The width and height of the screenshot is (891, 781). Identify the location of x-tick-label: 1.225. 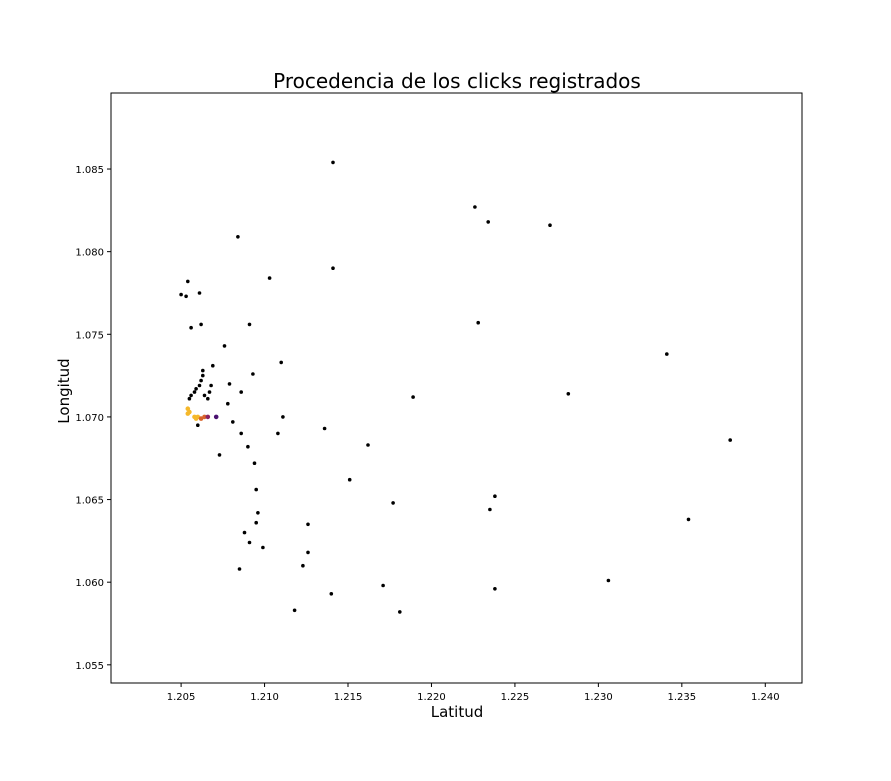
(515, 697).